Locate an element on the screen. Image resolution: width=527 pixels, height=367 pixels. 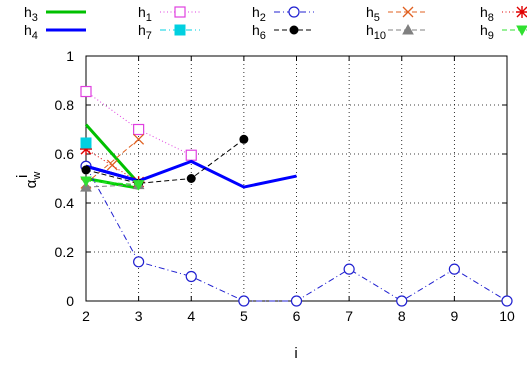
x-tick-label: 7 is located at coordinates (349, 316).